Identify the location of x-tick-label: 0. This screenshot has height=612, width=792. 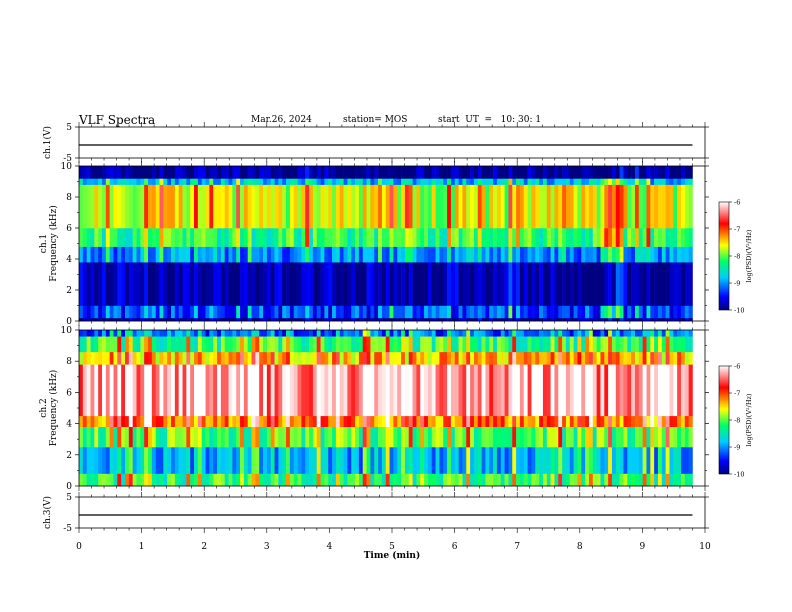
(79, 547).